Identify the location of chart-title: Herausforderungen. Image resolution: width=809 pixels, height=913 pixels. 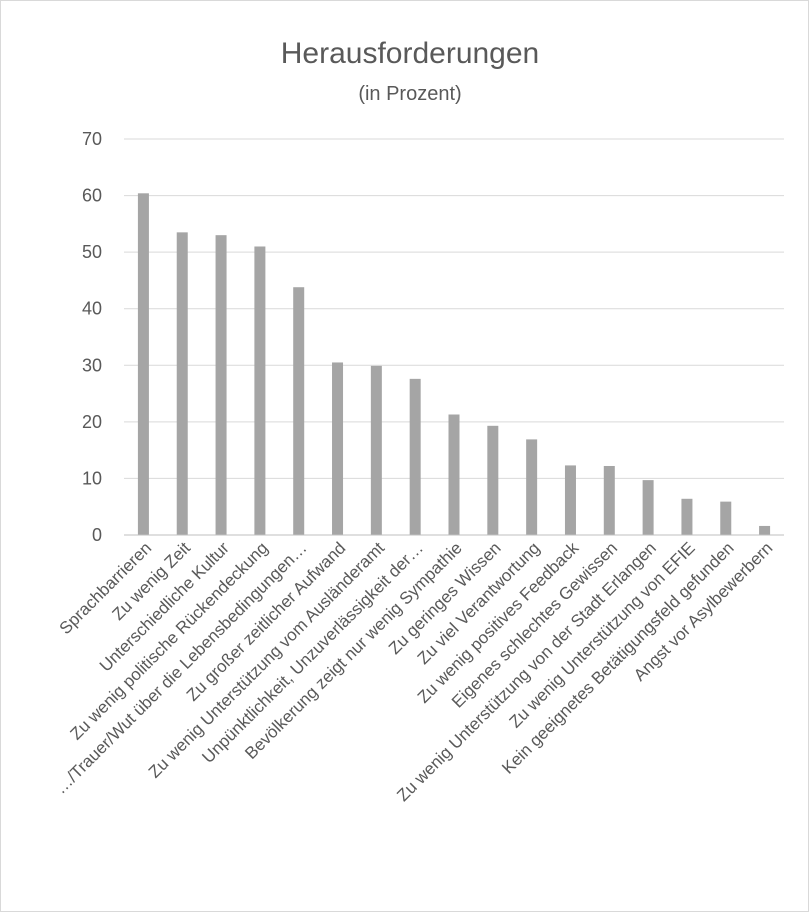
(410, 53).